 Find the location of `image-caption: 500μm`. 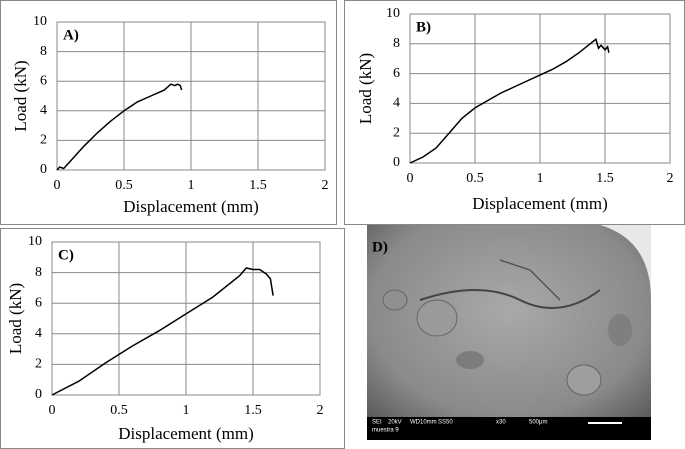

image-caption: 500μm is located at coordinates (538, 423).